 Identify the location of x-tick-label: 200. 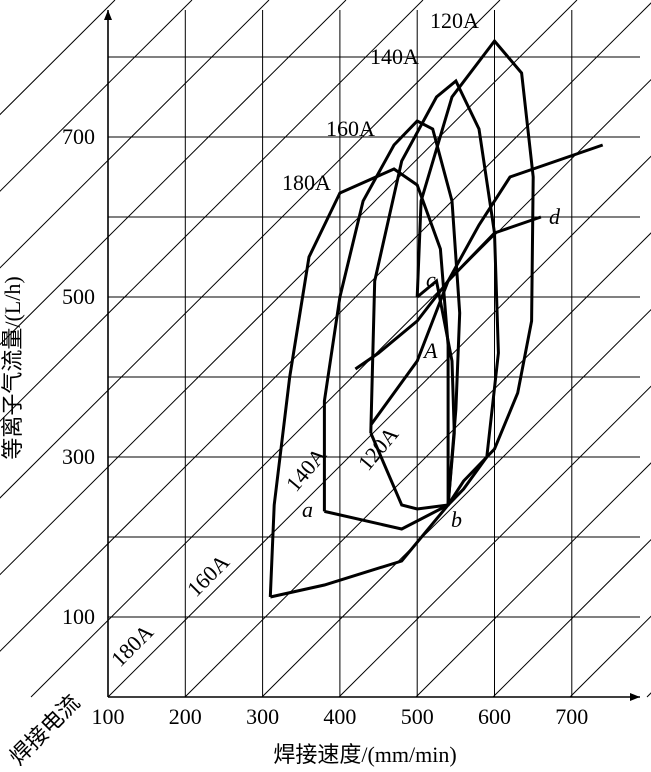
(185, 716).